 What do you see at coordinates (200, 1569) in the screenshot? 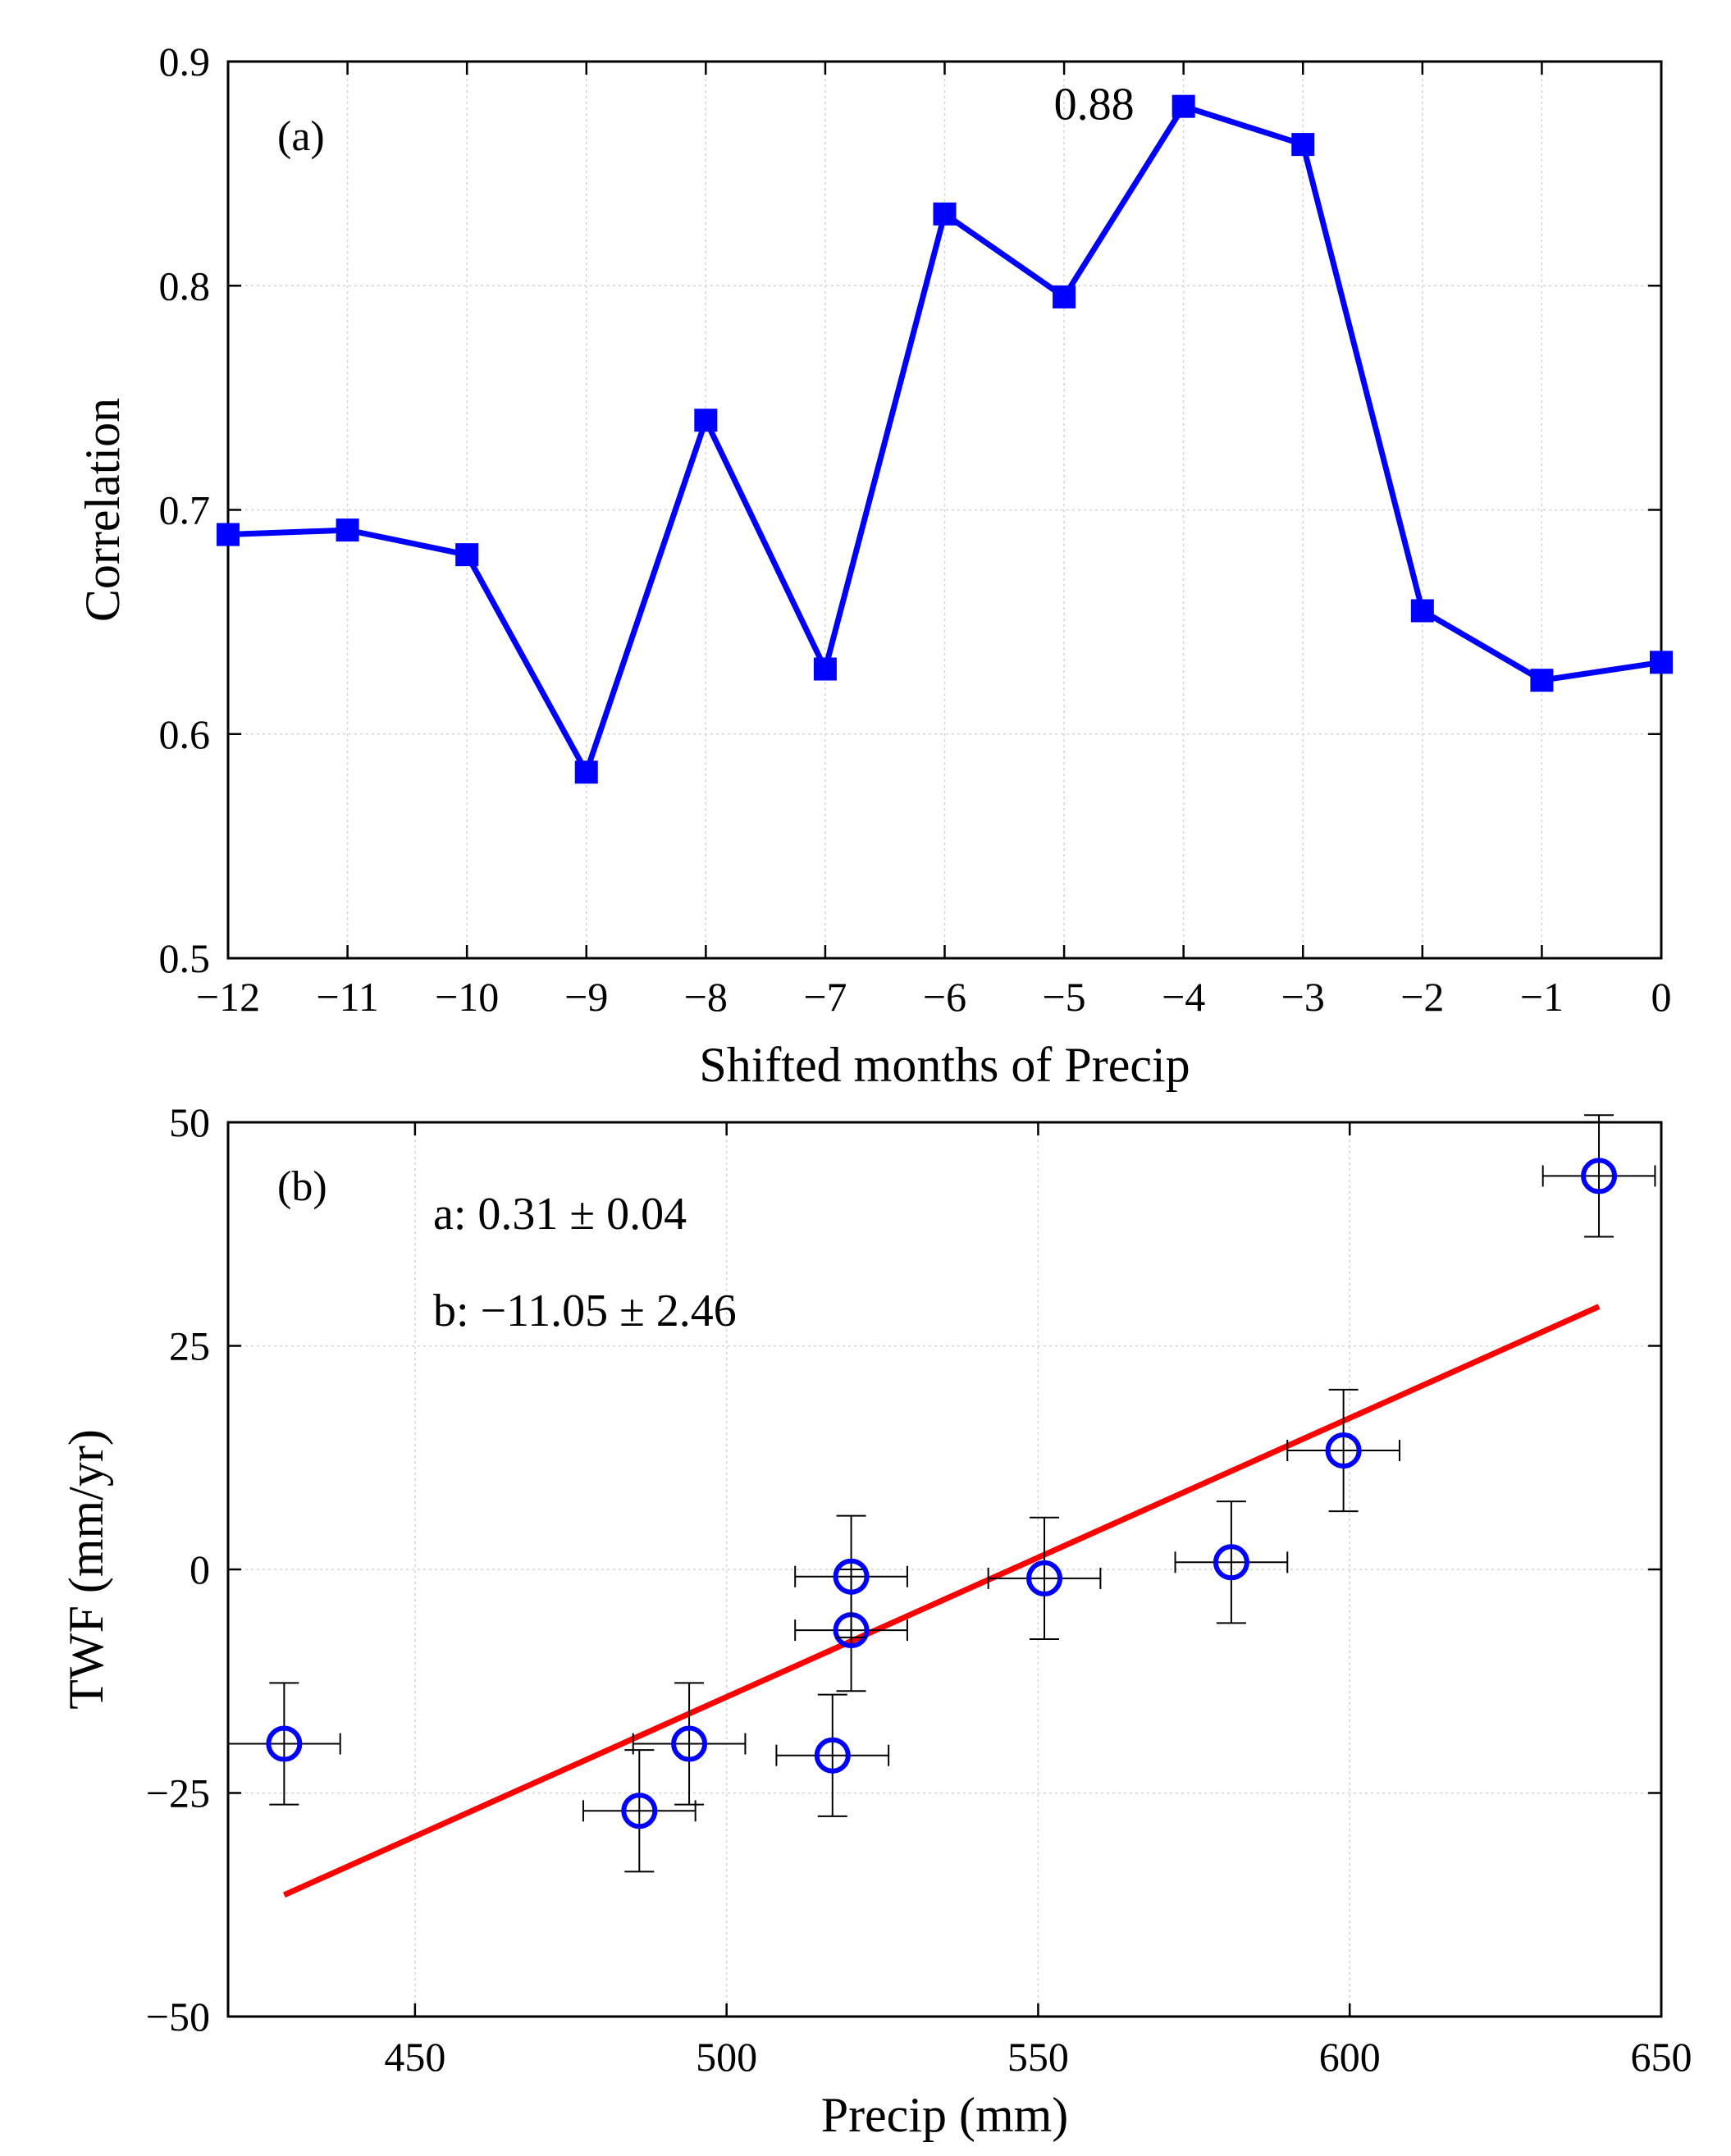
I see `y-tick-label: 0` at bounding box center [200, 1569].